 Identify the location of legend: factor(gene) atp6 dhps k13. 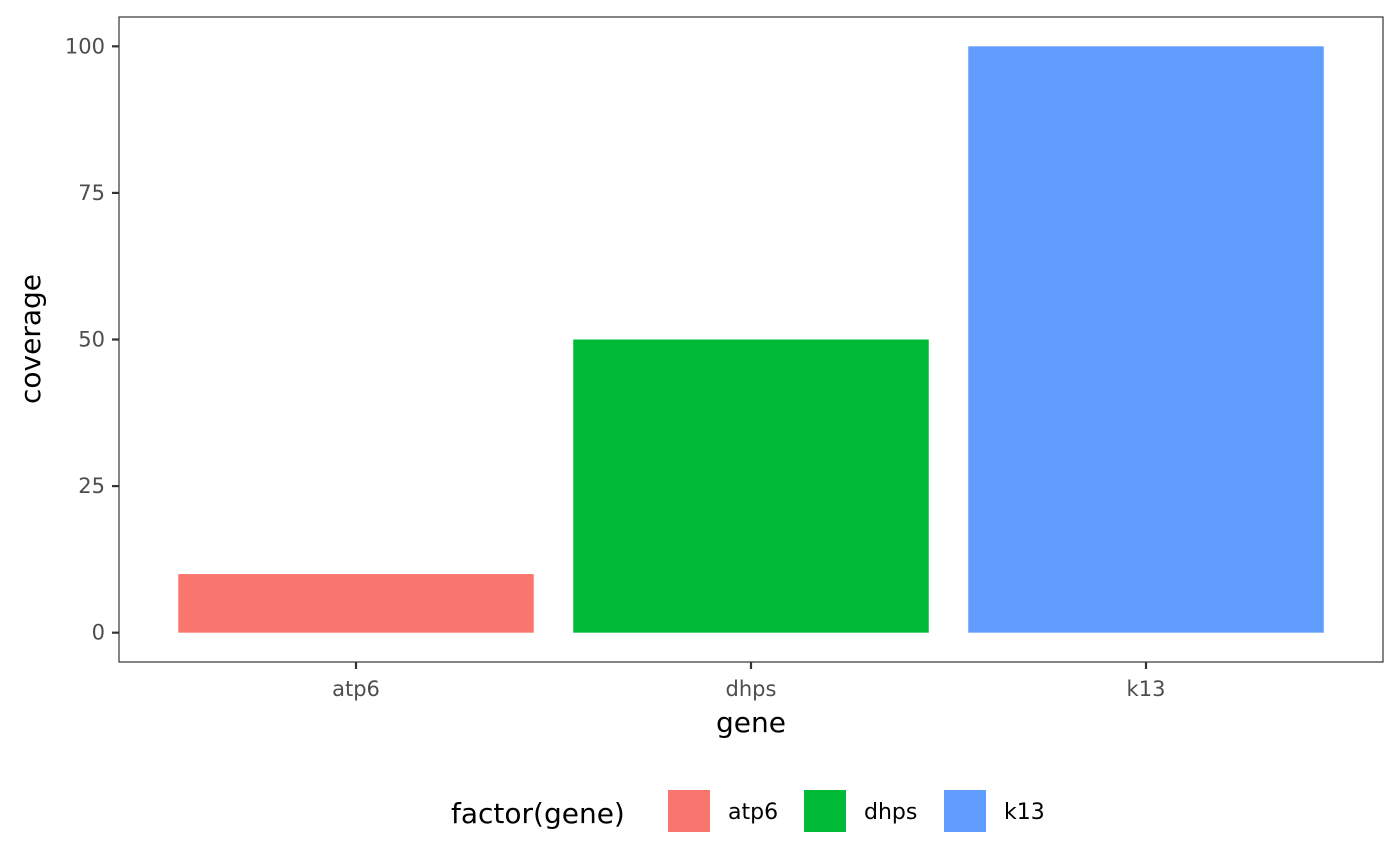
(748, 811).